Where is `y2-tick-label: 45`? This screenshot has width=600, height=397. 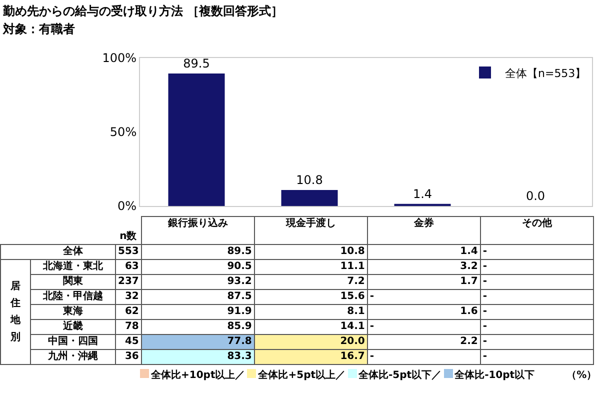 y2-tick-label: 45 is located at coordinates (129, 342).